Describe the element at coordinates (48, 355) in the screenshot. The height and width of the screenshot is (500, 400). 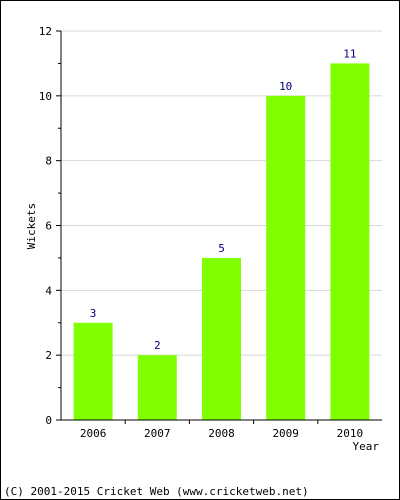
I see `y-tick-label: 2` at that location.